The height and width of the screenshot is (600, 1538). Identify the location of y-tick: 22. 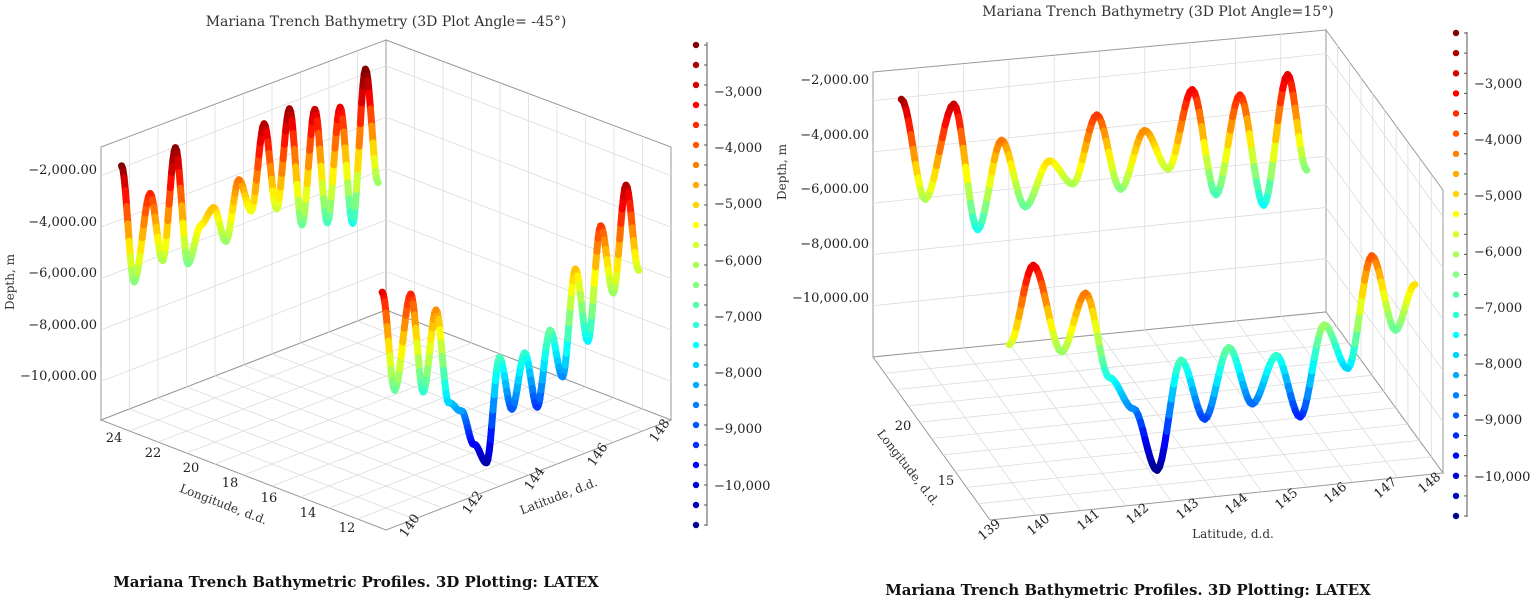
(153, 453).